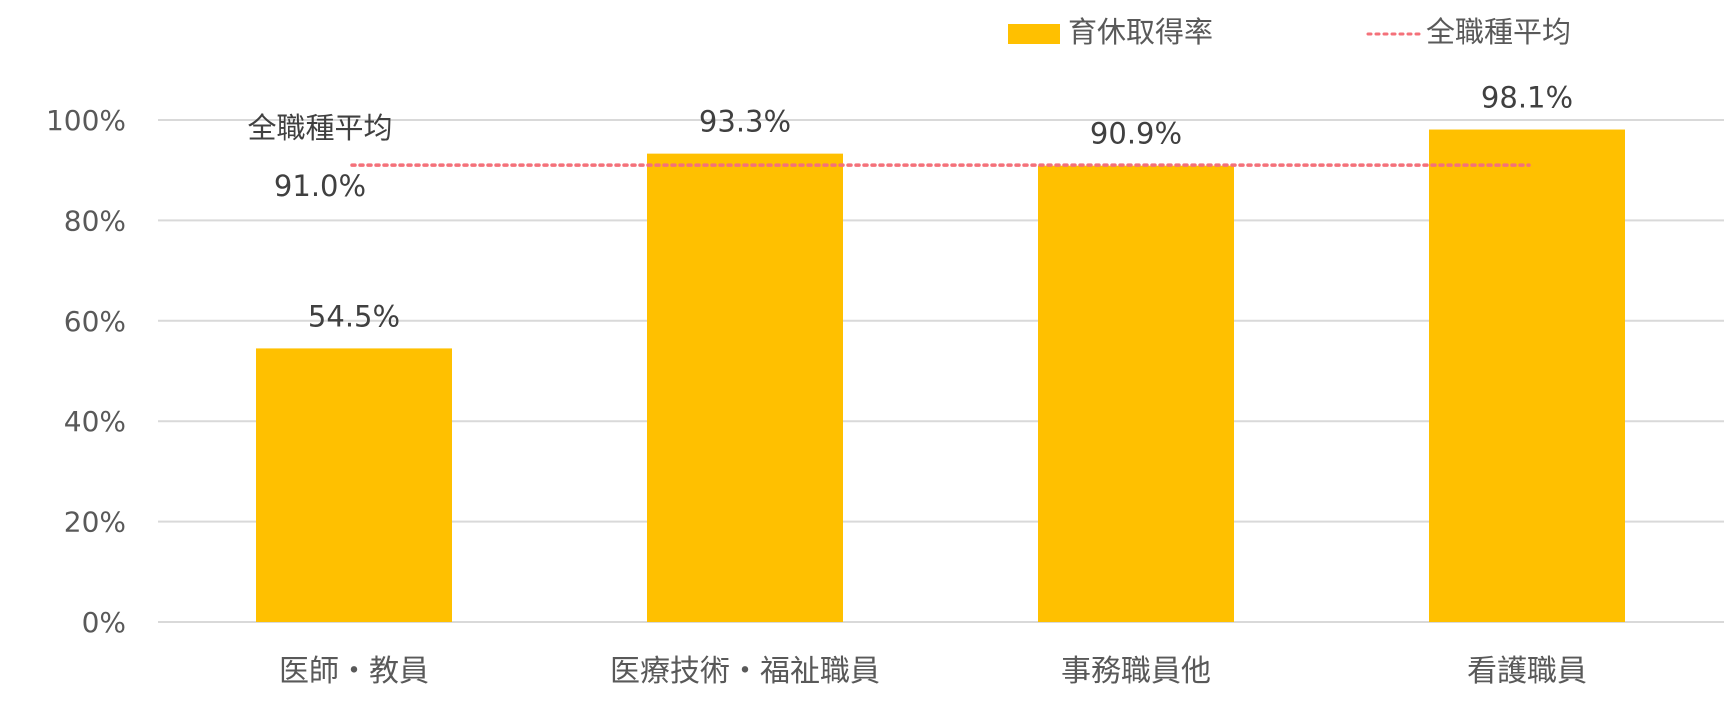 The width and height of the screenshot is (1724, 714). Describe the element at coordinates (95, 421) in the screenshot. I see `y-tick-label: 40%` at that location.